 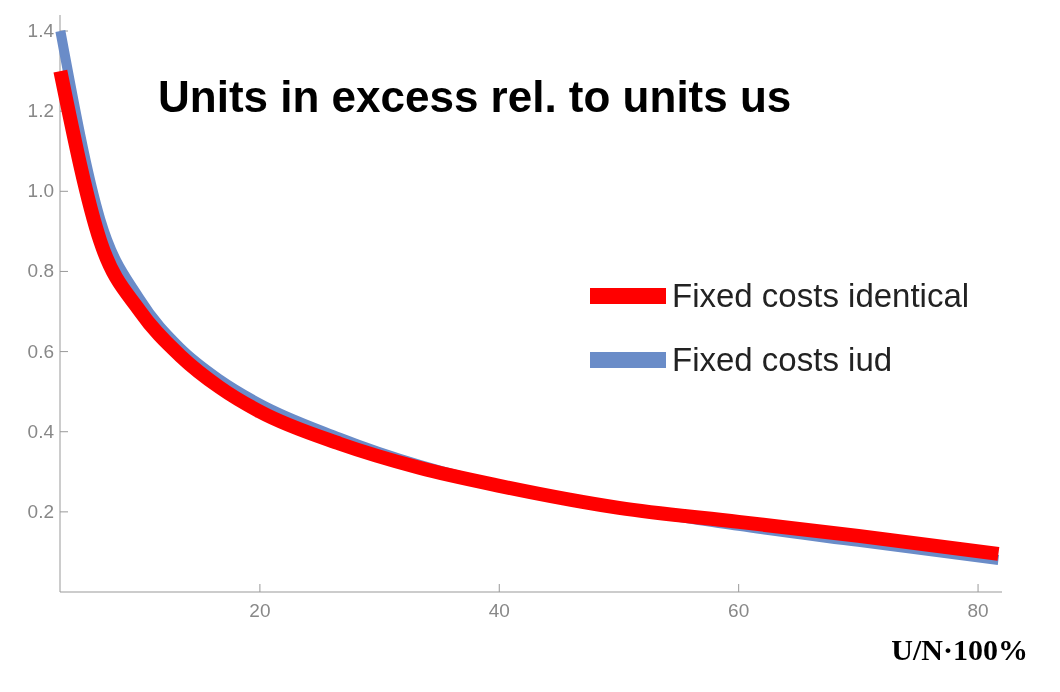 What do you see at coordinates (41, 31) in the screenshot?
I see `y-tick-label: 1.4` at bounding box center [41, 31].